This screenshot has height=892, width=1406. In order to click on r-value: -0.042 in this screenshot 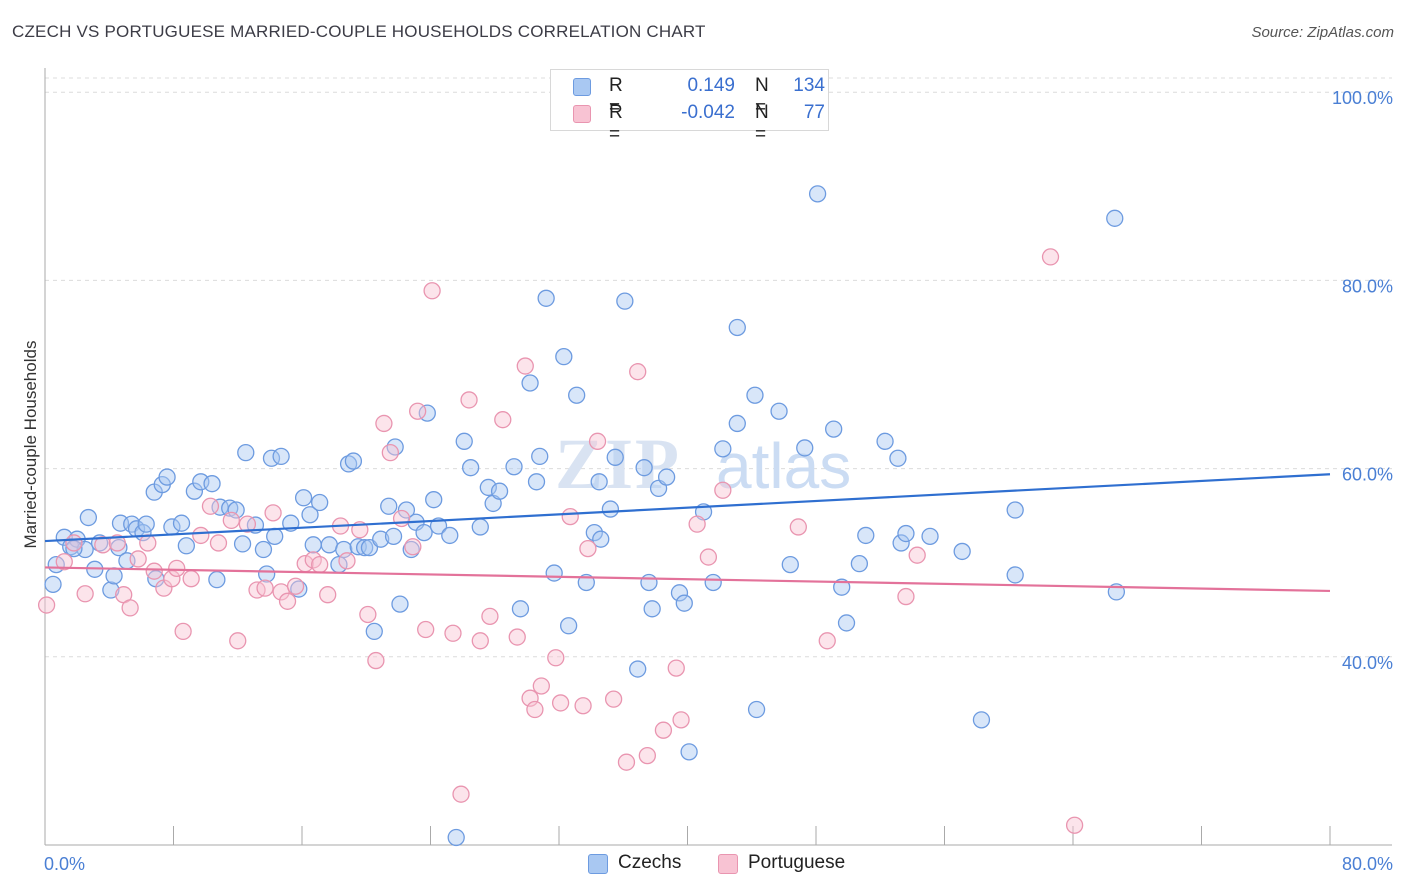, I will do `click(708, 112)`.